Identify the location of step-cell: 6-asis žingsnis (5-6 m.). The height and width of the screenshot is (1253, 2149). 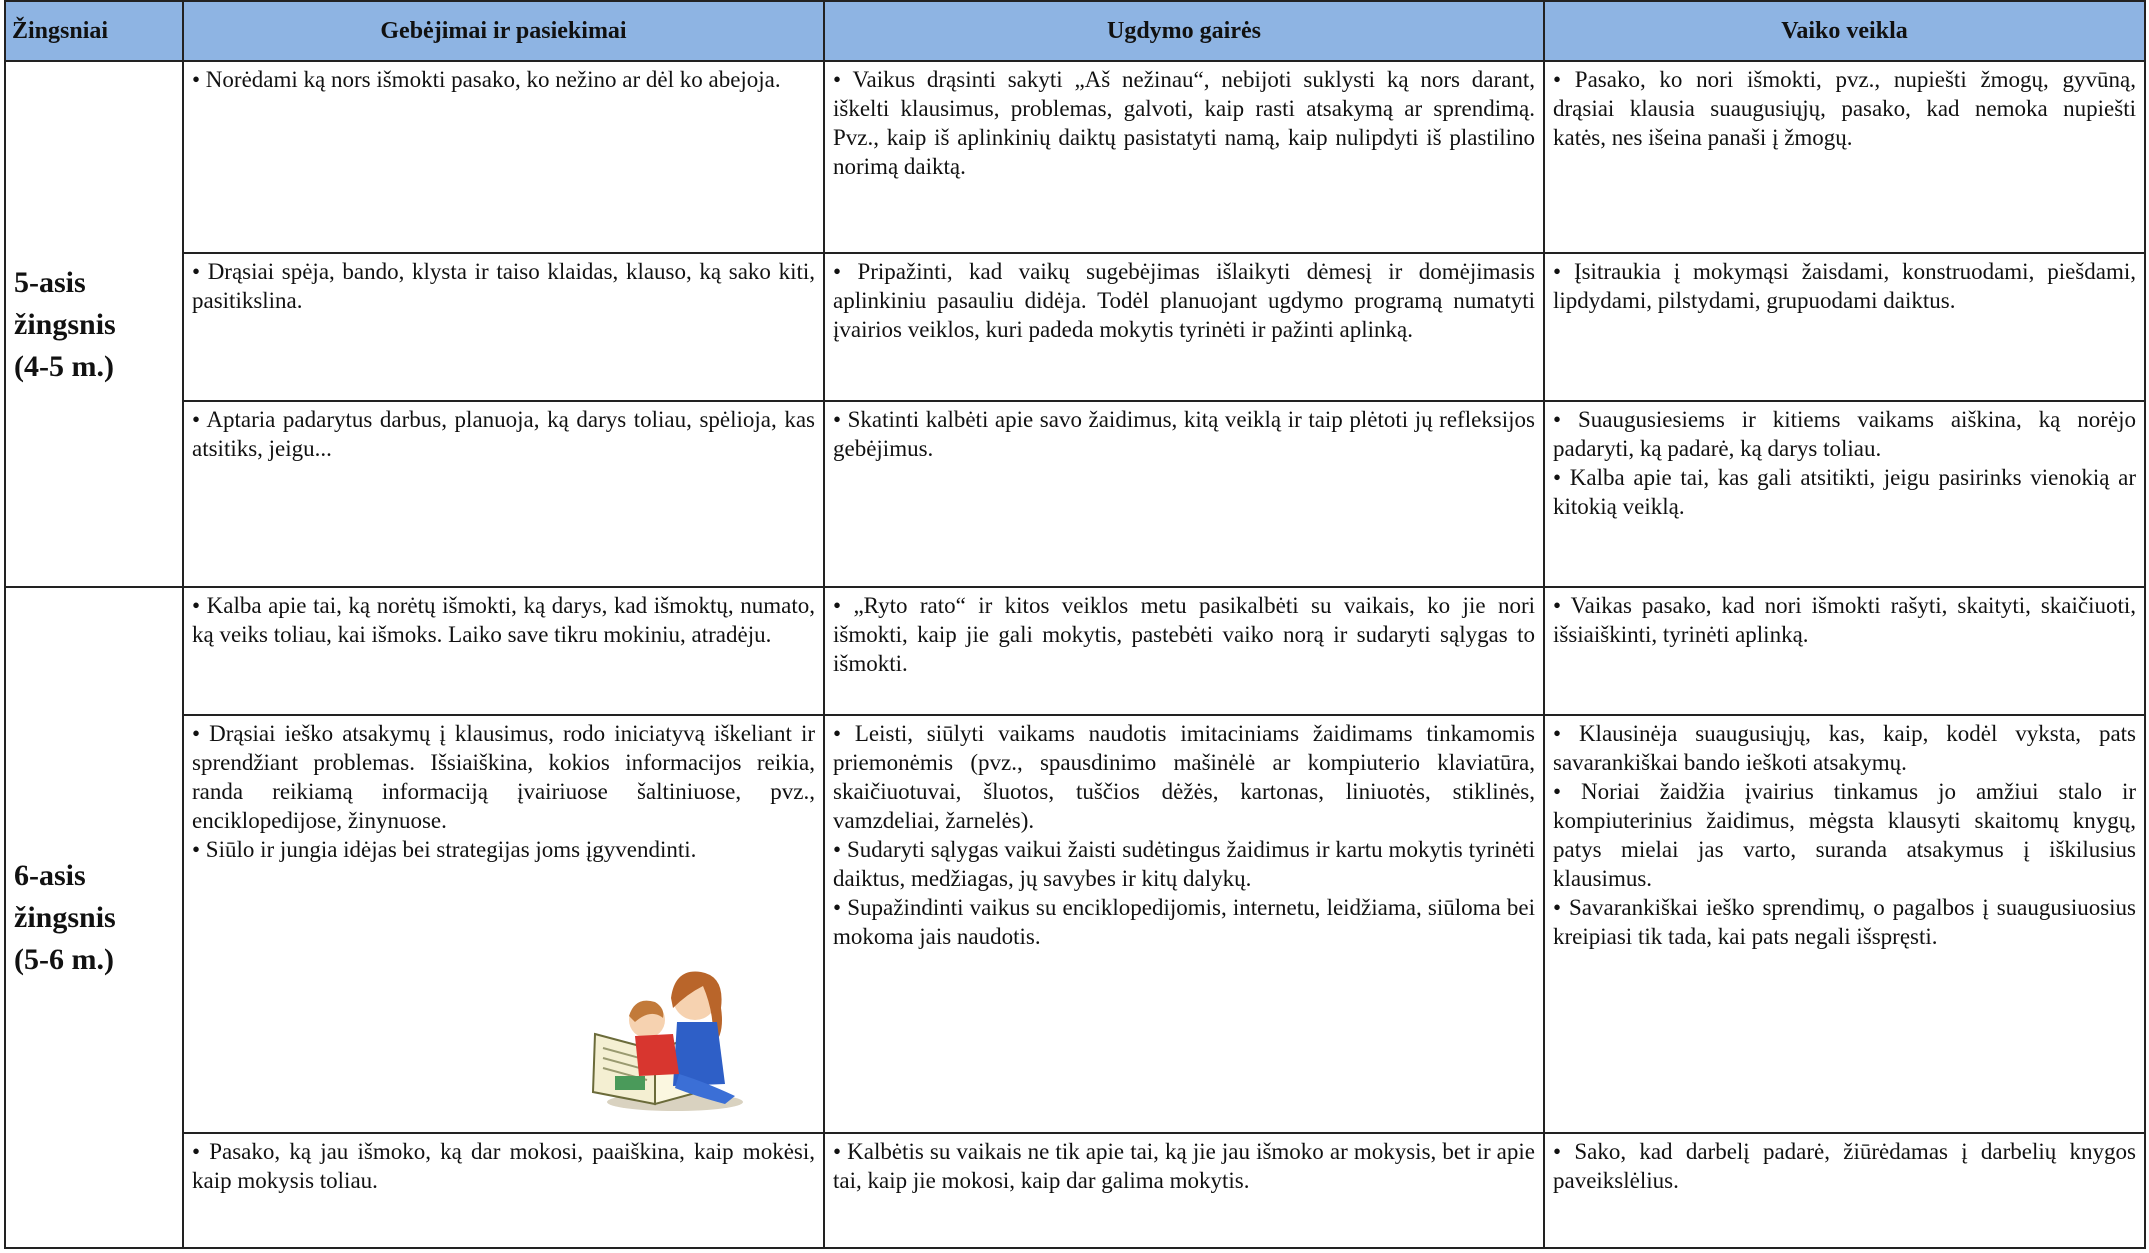
(94, 917).